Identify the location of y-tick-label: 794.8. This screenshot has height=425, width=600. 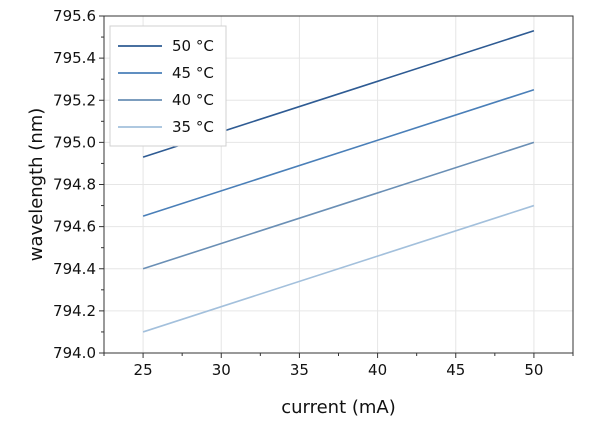
(74, 185).